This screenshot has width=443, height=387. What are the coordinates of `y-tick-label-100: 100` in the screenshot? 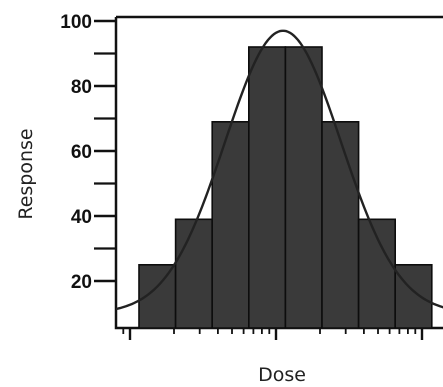 It's located at (76, 22).